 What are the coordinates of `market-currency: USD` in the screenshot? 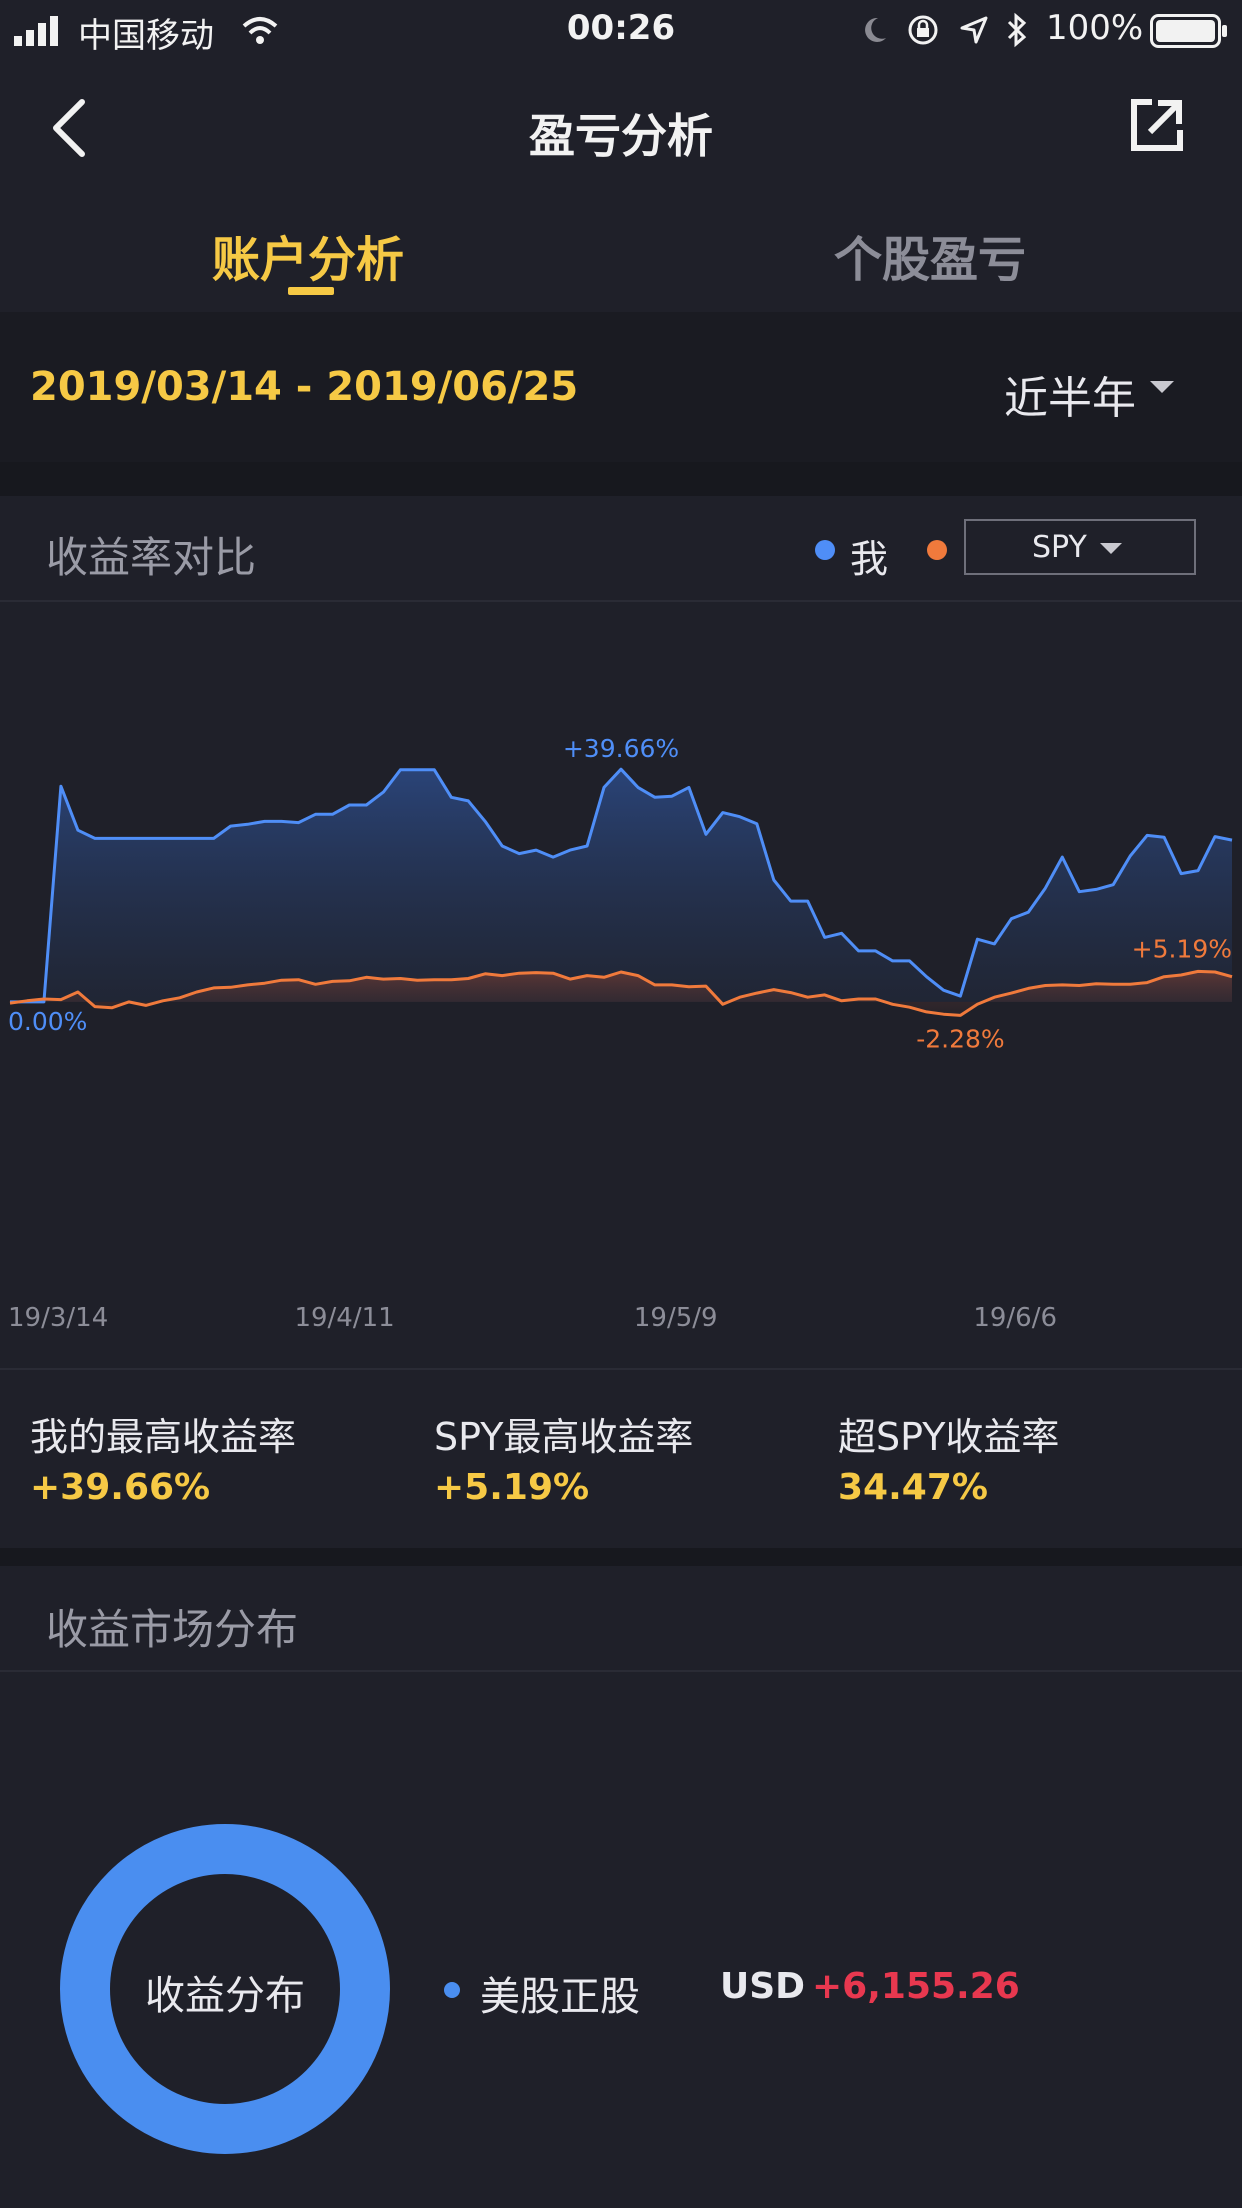 It's located at (763, 1986).